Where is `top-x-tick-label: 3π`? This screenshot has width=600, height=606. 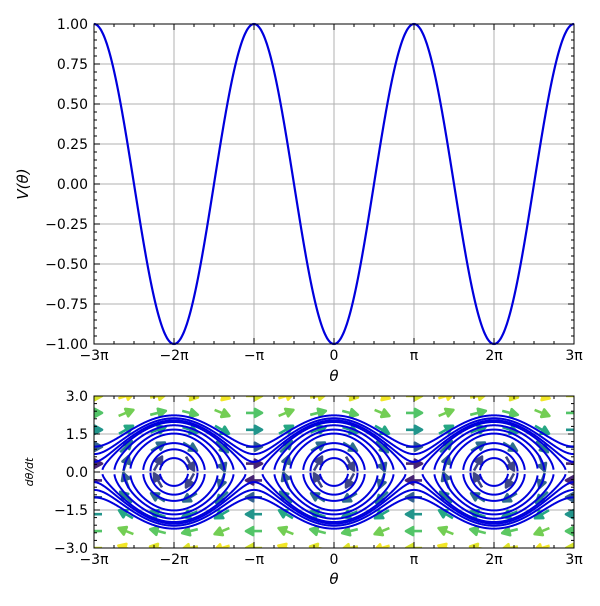 top-x-tick-label: 3π is located at coordinates (574, 356).